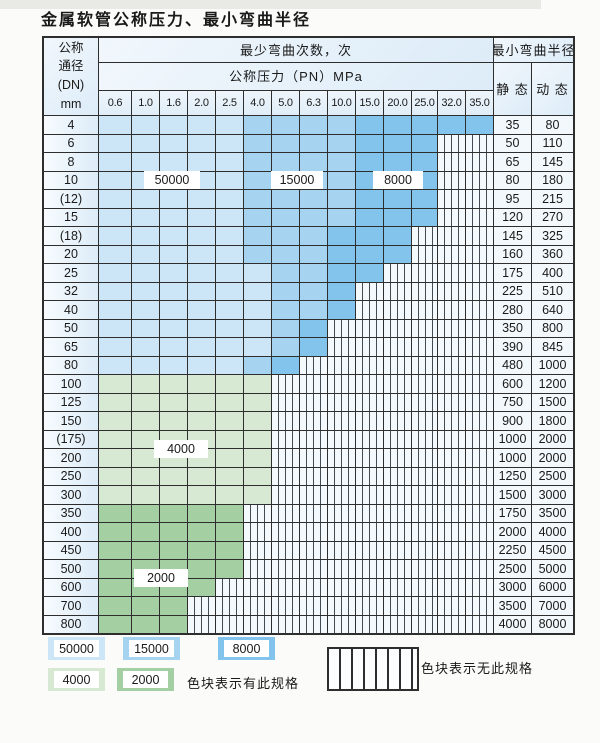  Describe the element at coordinates (512, 587) in the screenshot. I see `static-value-cell: 3000` at that location.